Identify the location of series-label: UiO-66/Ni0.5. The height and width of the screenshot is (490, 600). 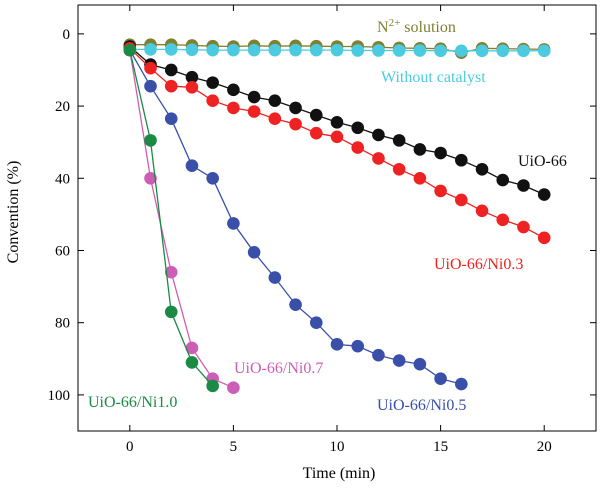
(421, 405).